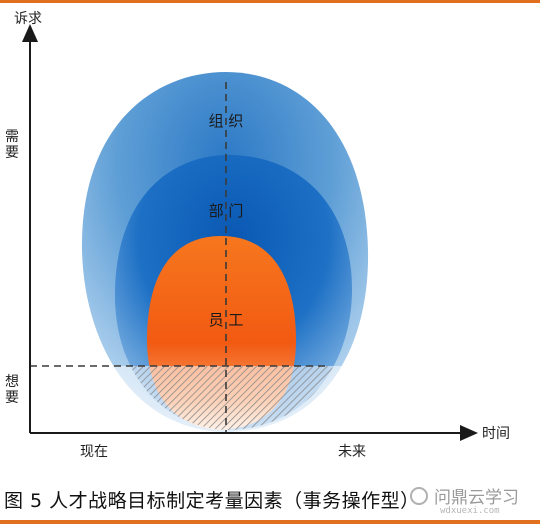 Image resolution: width=540 pixels, height=527 pixels. I want to click on watermark-logo-icon, so click(419, 496).